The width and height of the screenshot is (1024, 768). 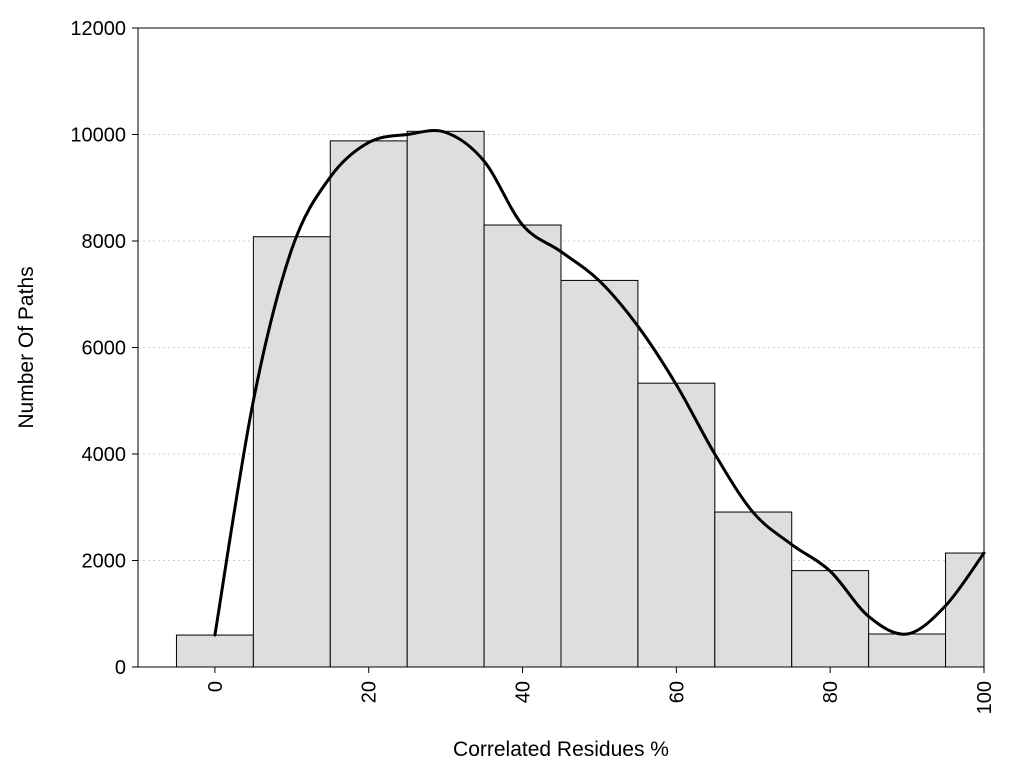 What do you see at coordinates (524, 692) in the screenshot?
I see `x-tick-label: 40` at bounding box center [524, 692].